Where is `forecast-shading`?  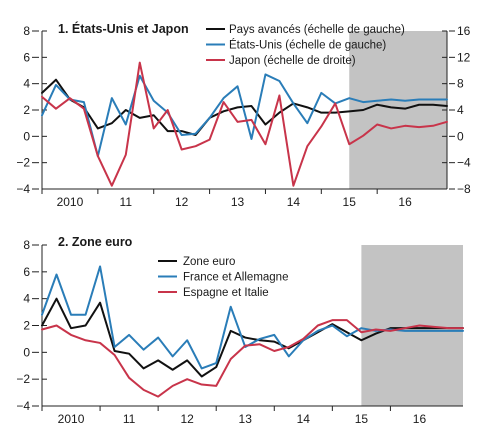 forecast-shading is located at coordinates (412, 325).